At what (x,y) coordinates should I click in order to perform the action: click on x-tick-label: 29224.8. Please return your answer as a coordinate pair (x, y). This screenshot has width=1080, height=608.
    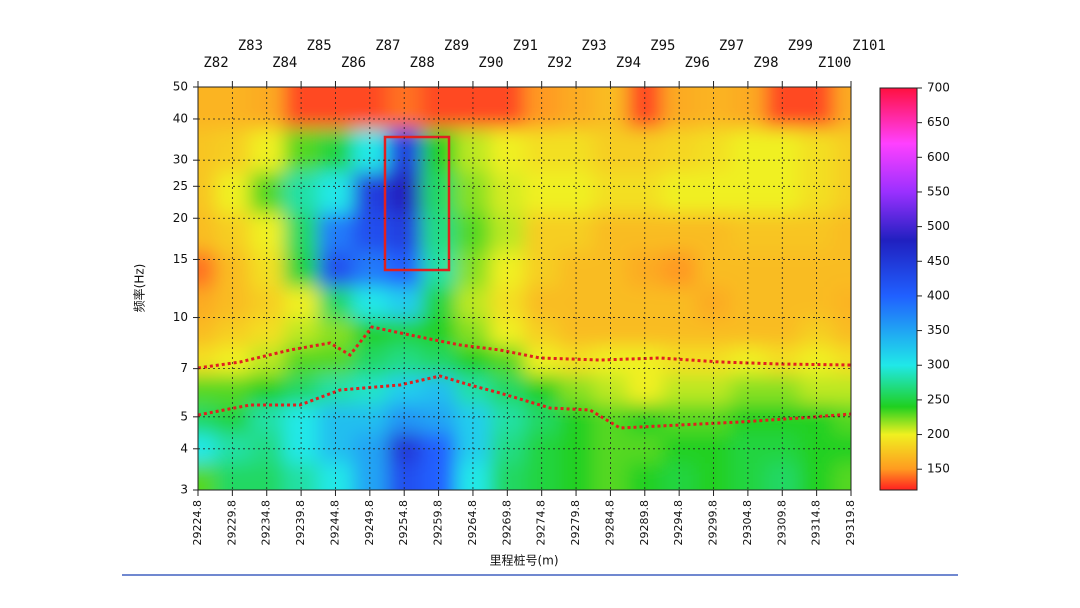
    Looking at the image, I should click on (197, 523).